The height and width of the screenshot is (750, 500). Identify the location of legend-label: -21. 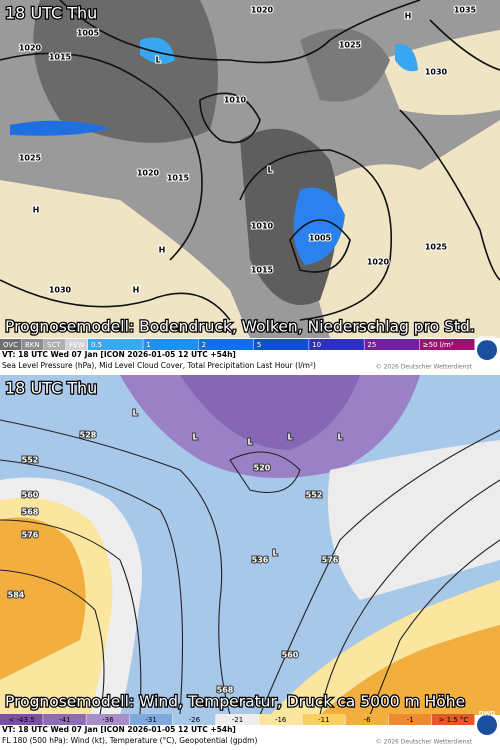
(237, 720).